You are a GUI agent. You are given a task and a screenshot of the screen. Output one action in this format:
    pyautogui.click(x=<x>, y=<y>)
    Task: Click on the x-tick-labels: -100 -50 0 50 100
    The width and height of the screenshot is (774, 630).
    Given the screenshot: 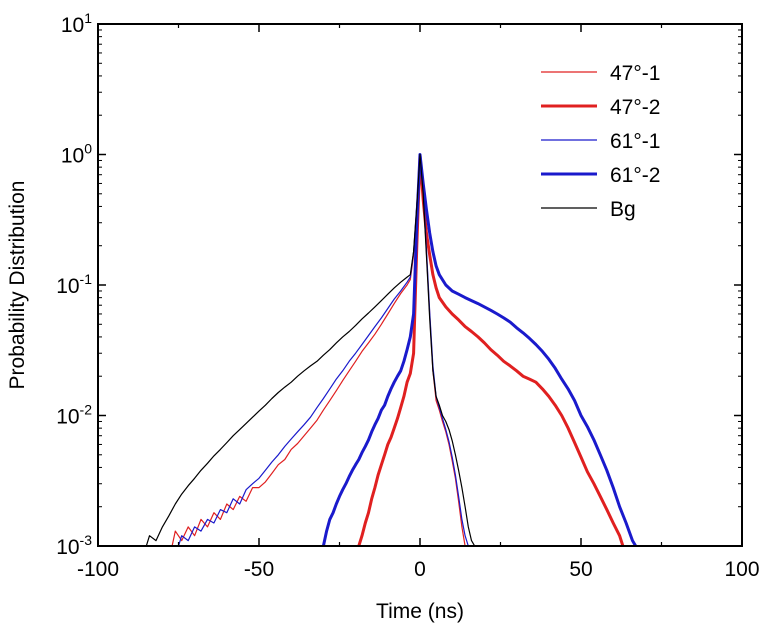 What is the action you would take?
    pyautogui.click(x=418, y=569)
    